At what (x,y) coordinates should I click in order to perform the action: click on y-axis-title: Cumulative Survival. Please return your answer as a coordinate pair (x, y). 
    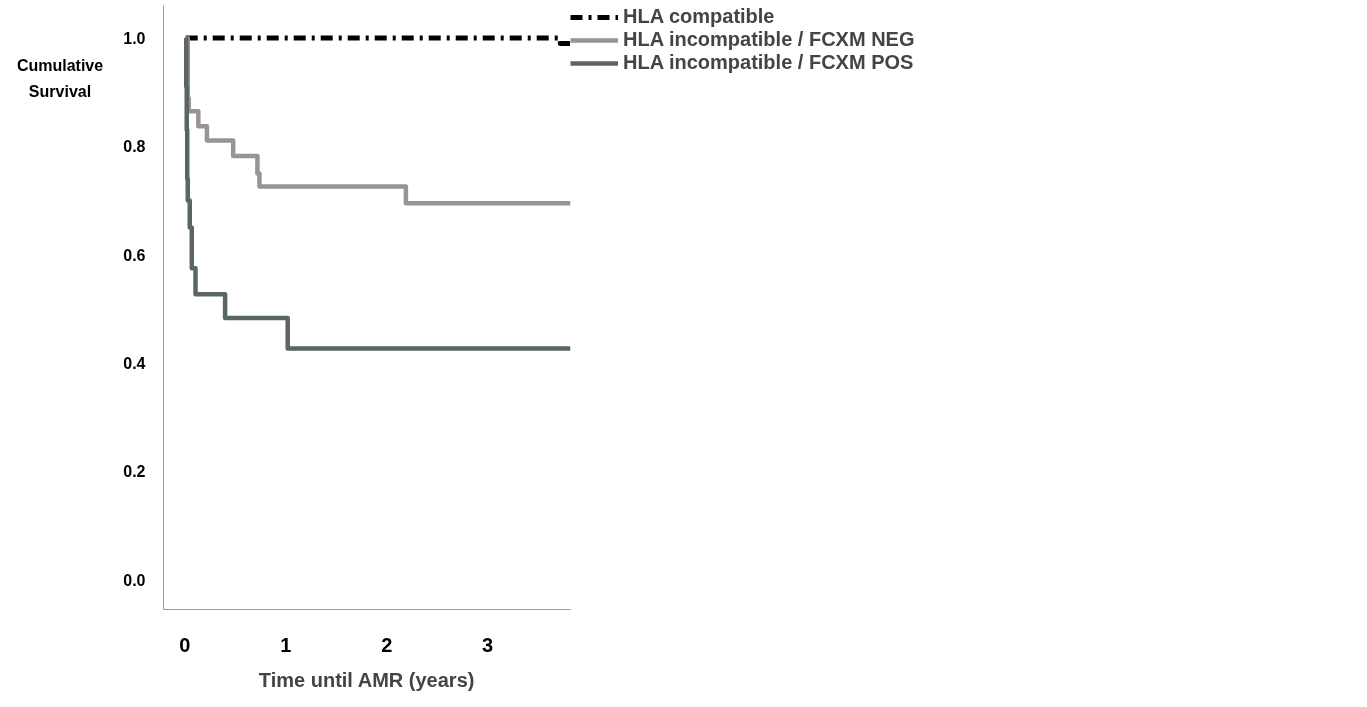
    Looking at the image, I should click on (60, 79).